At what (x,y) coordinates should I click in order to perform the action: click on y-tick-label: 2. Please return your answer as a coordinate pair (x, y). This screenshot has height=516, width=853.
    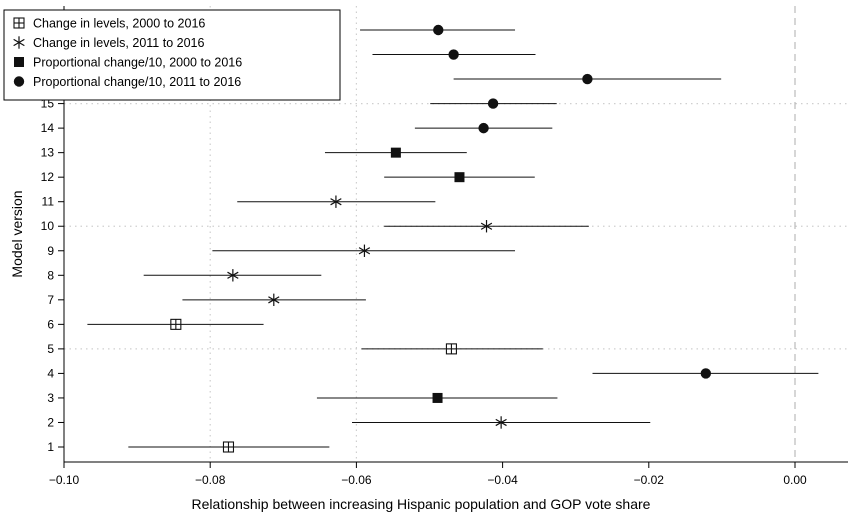
    Looking at the image, I should click on (50, 422).